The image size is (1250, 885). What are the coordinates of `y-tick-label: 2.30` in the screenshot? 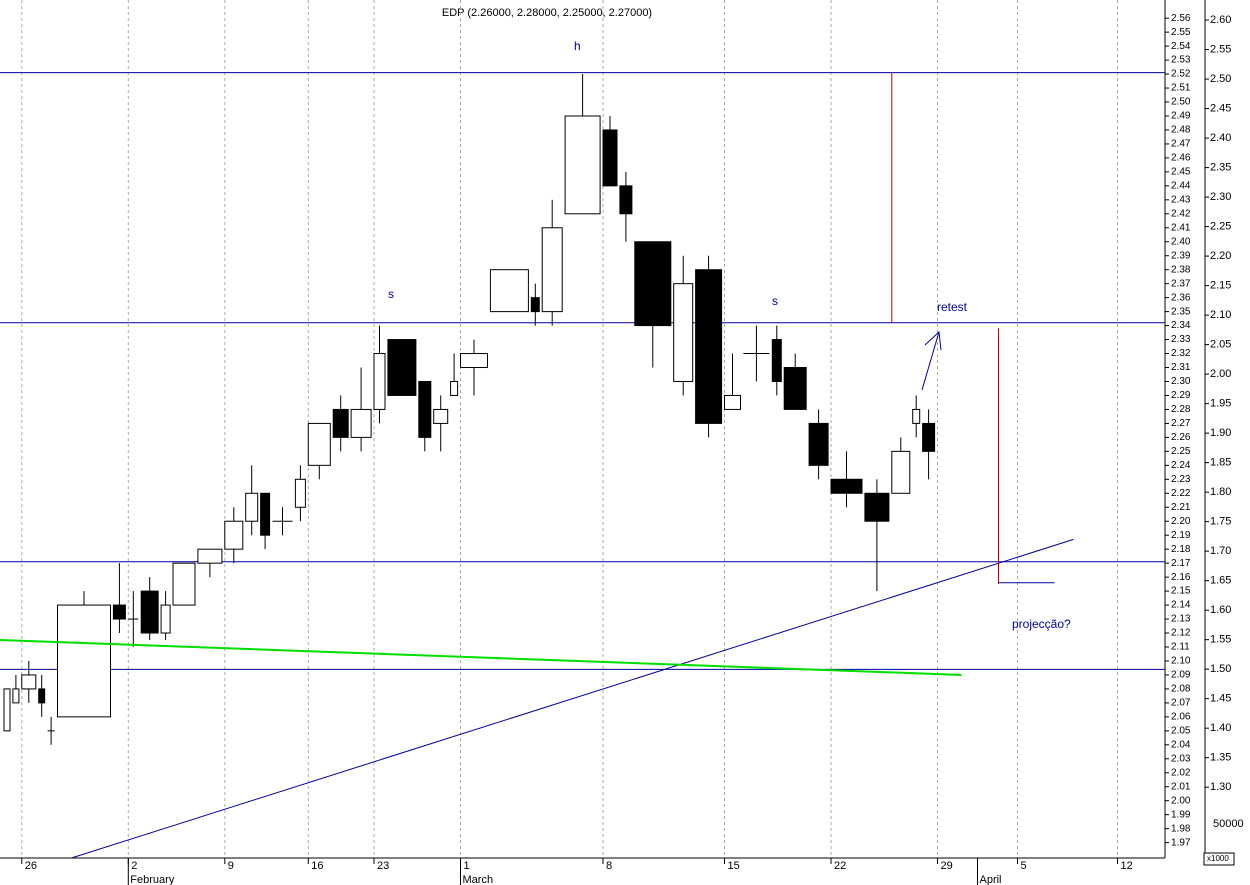 It's located at (1181, 381).